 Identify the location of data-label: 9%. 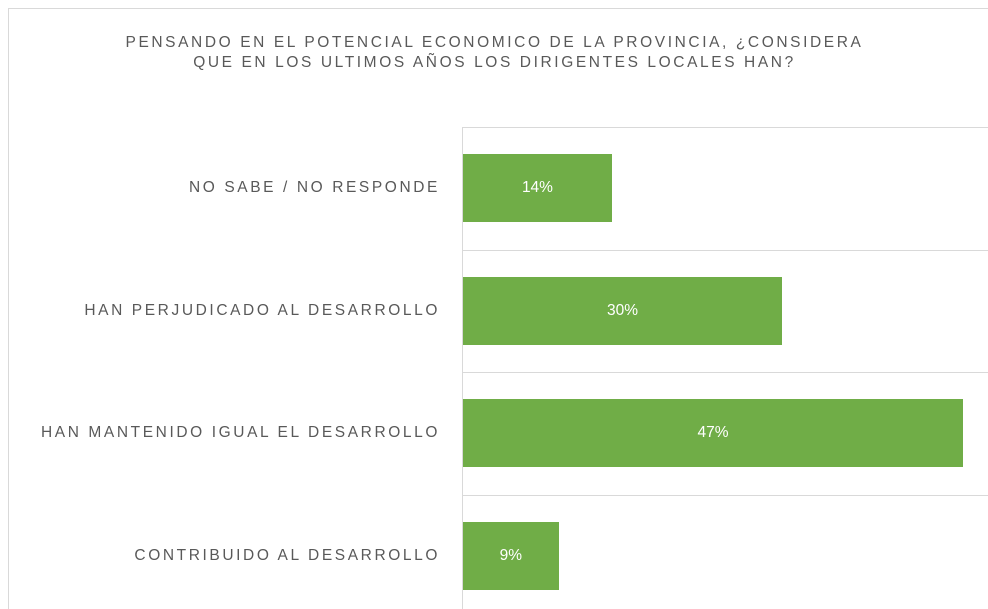
(511, 555).